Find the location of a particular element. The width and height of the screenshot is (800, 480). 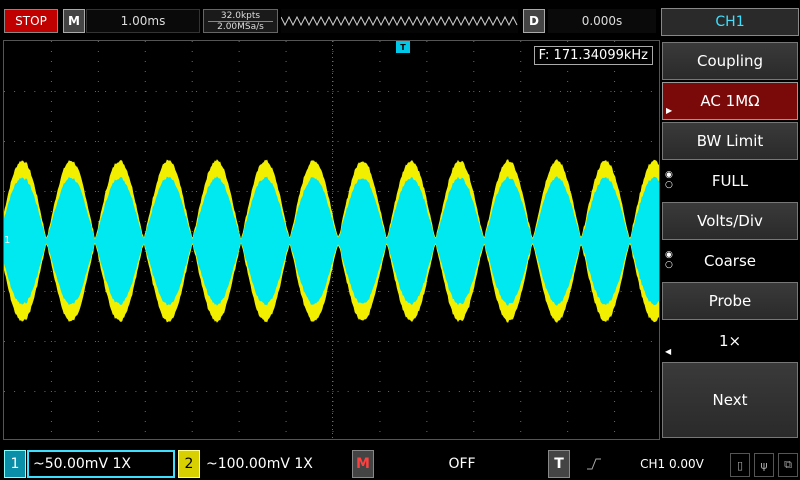

coupling-header: Coupling is located at coordinates (730, 61).